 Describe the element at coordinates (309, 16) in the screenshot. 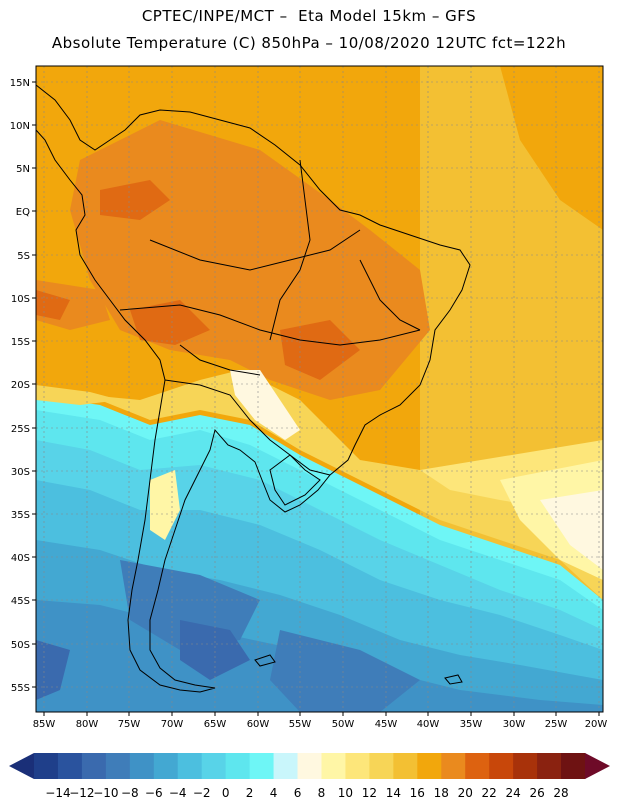

I see `map-title-line-1: CPTEC/INPE/MCT – Eta Model 15km – GFS` at that location.